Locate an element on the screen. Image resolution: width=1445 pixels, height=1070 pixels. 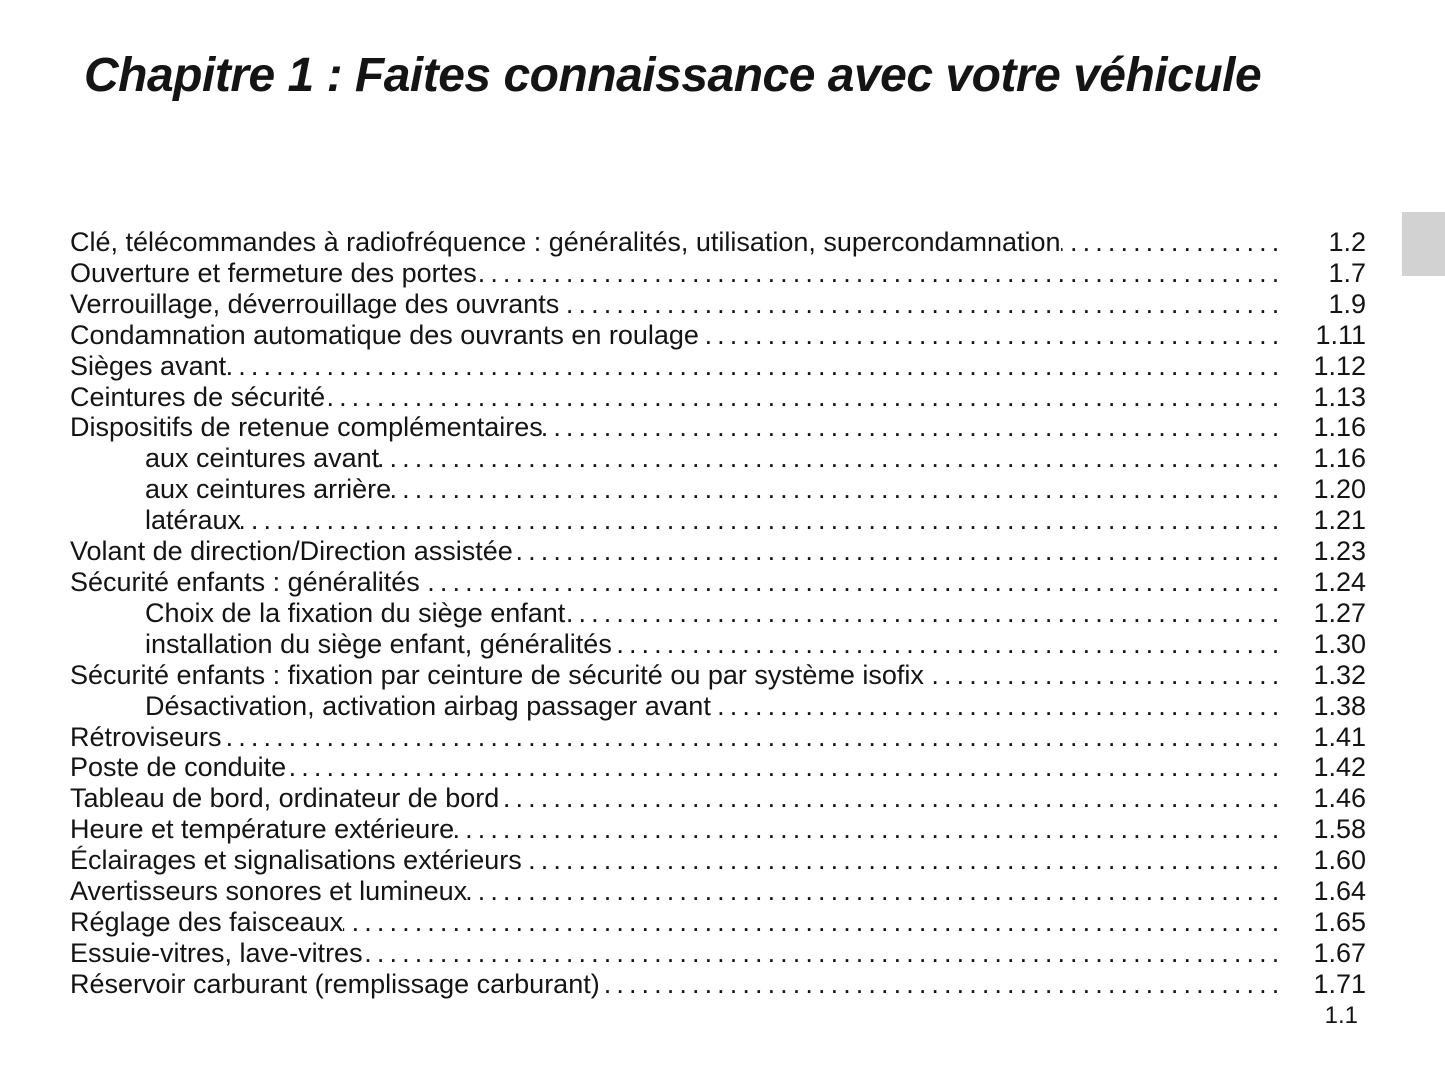
toc-entry-page: 1.11 is located at coordinates (1340, 334).